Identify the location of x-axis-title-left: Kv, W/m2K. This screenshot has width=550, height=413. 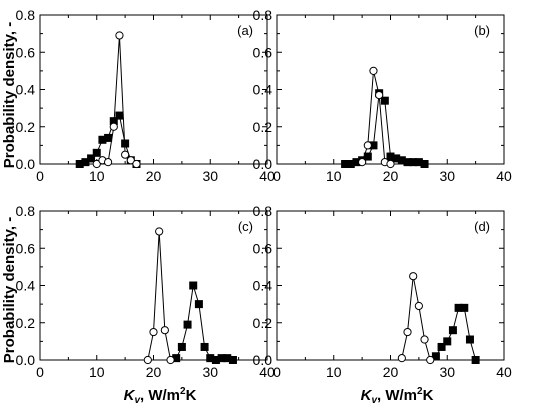
(160, 396).